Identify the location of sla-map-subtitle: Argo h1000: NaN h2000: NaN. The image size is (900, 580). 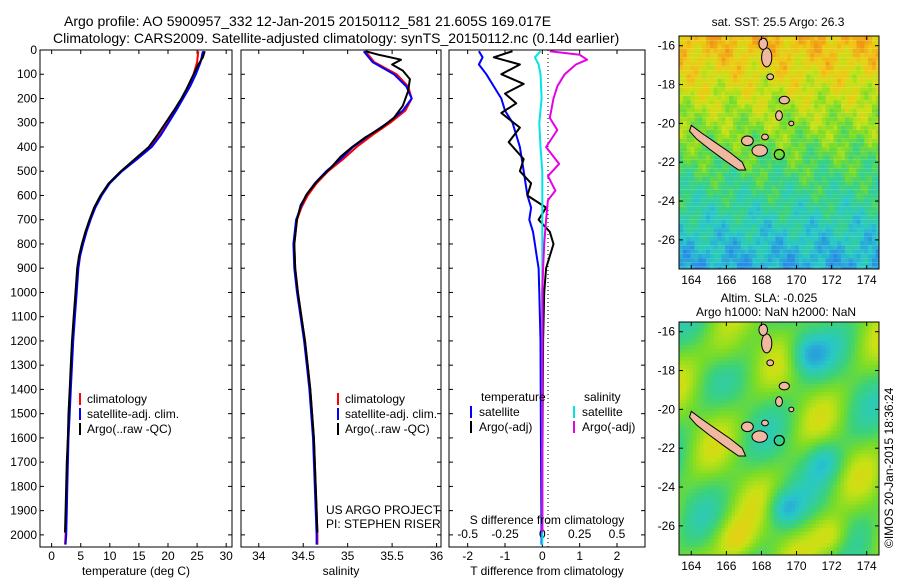
(776, 312).